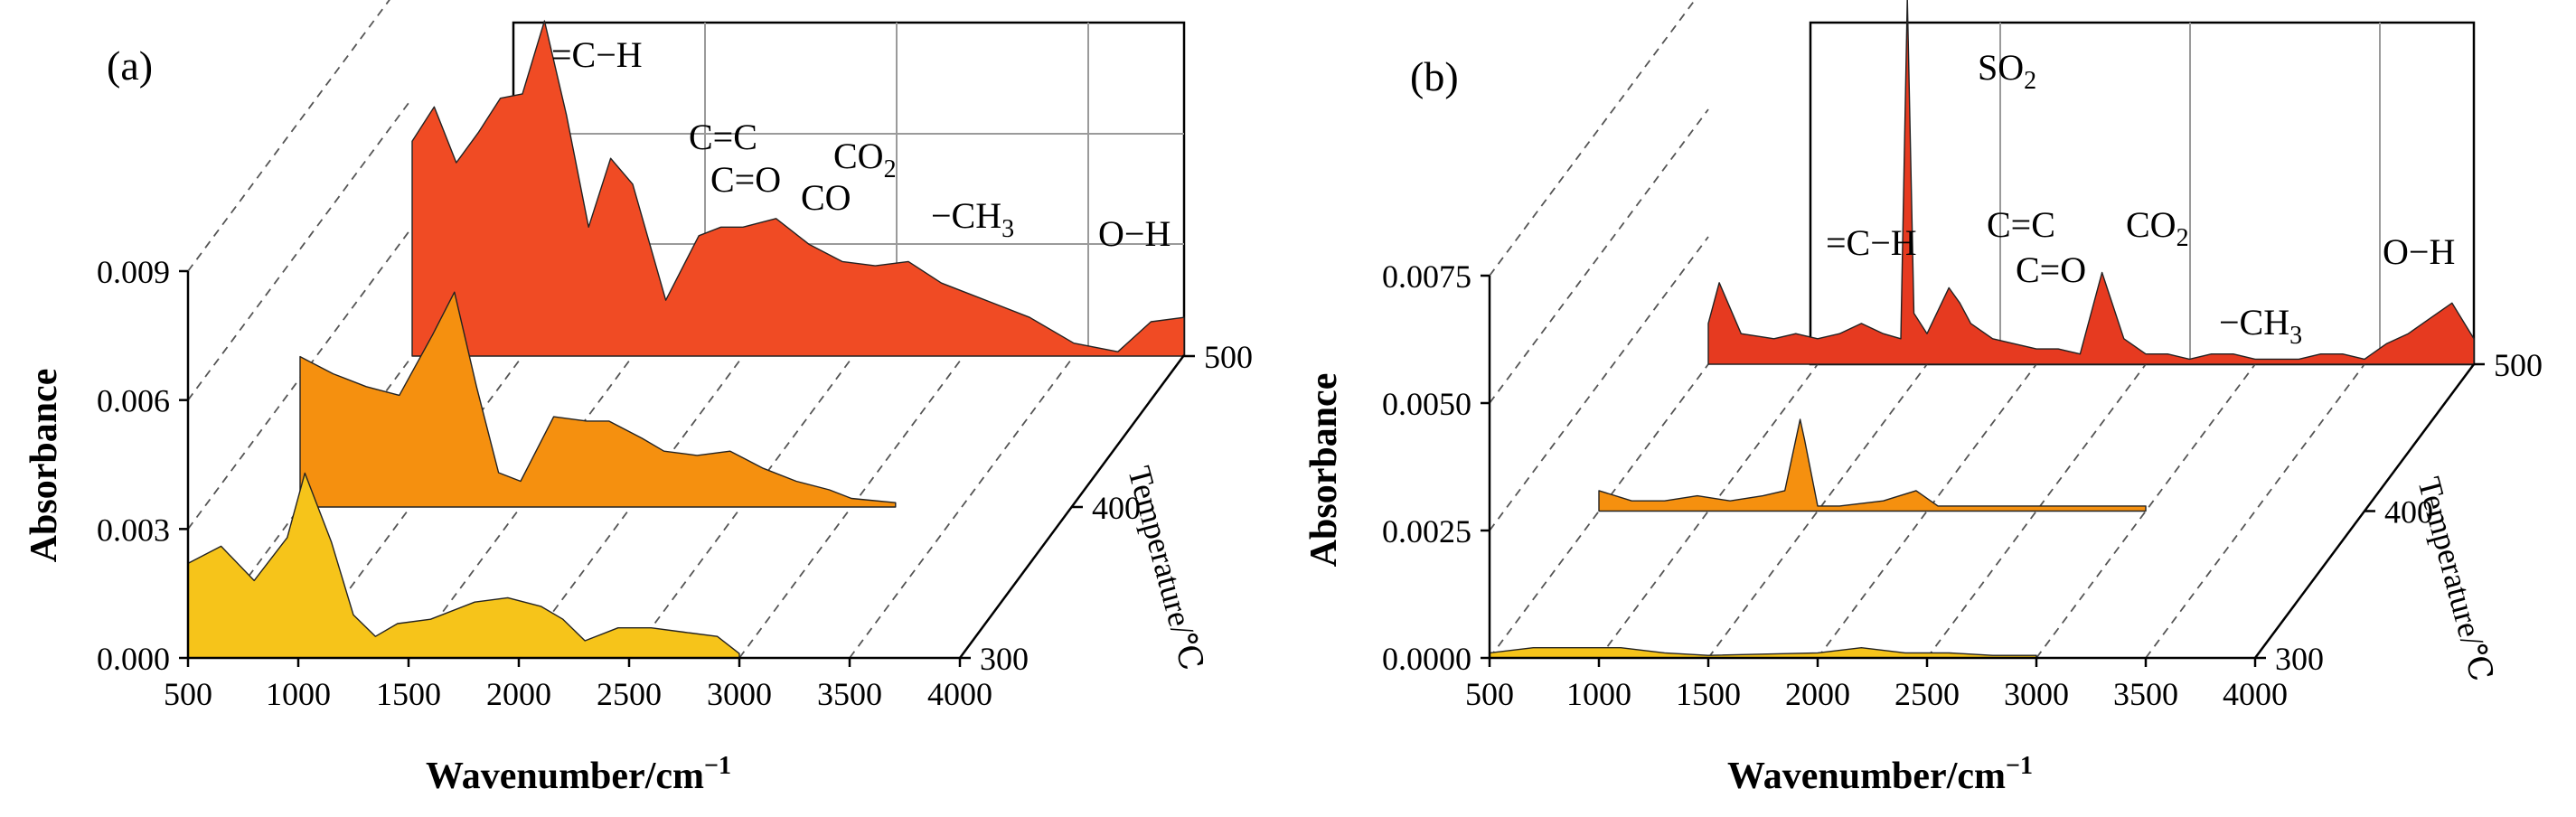 Image resolution: width=2576 pixels, height=817 pixels. What do you see at coordinates (2020, 766) in the screenshot?
I see `panel-b-x-axis-label-sup: −1` at bounding box center [2020, 766].